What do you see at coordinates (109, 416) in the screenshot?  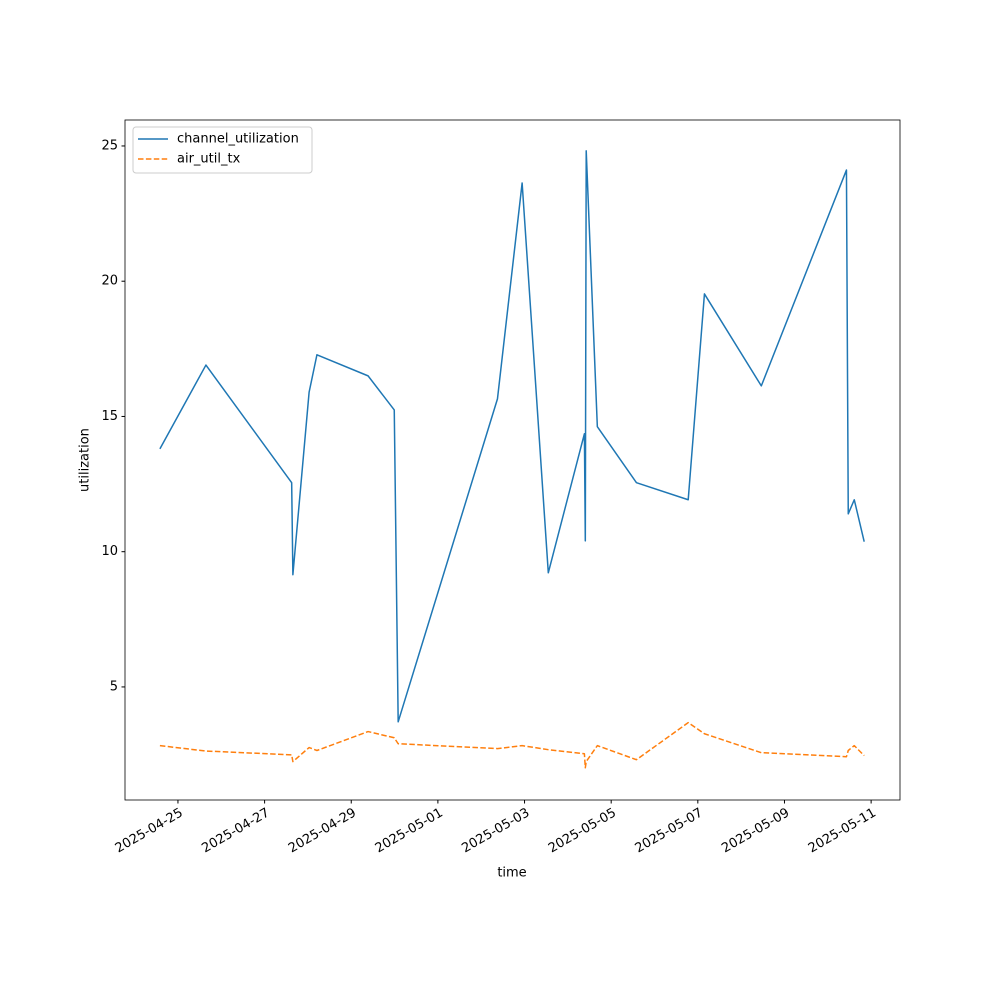 I see `y-tick-label: 15` at bounding box center [109, 416].